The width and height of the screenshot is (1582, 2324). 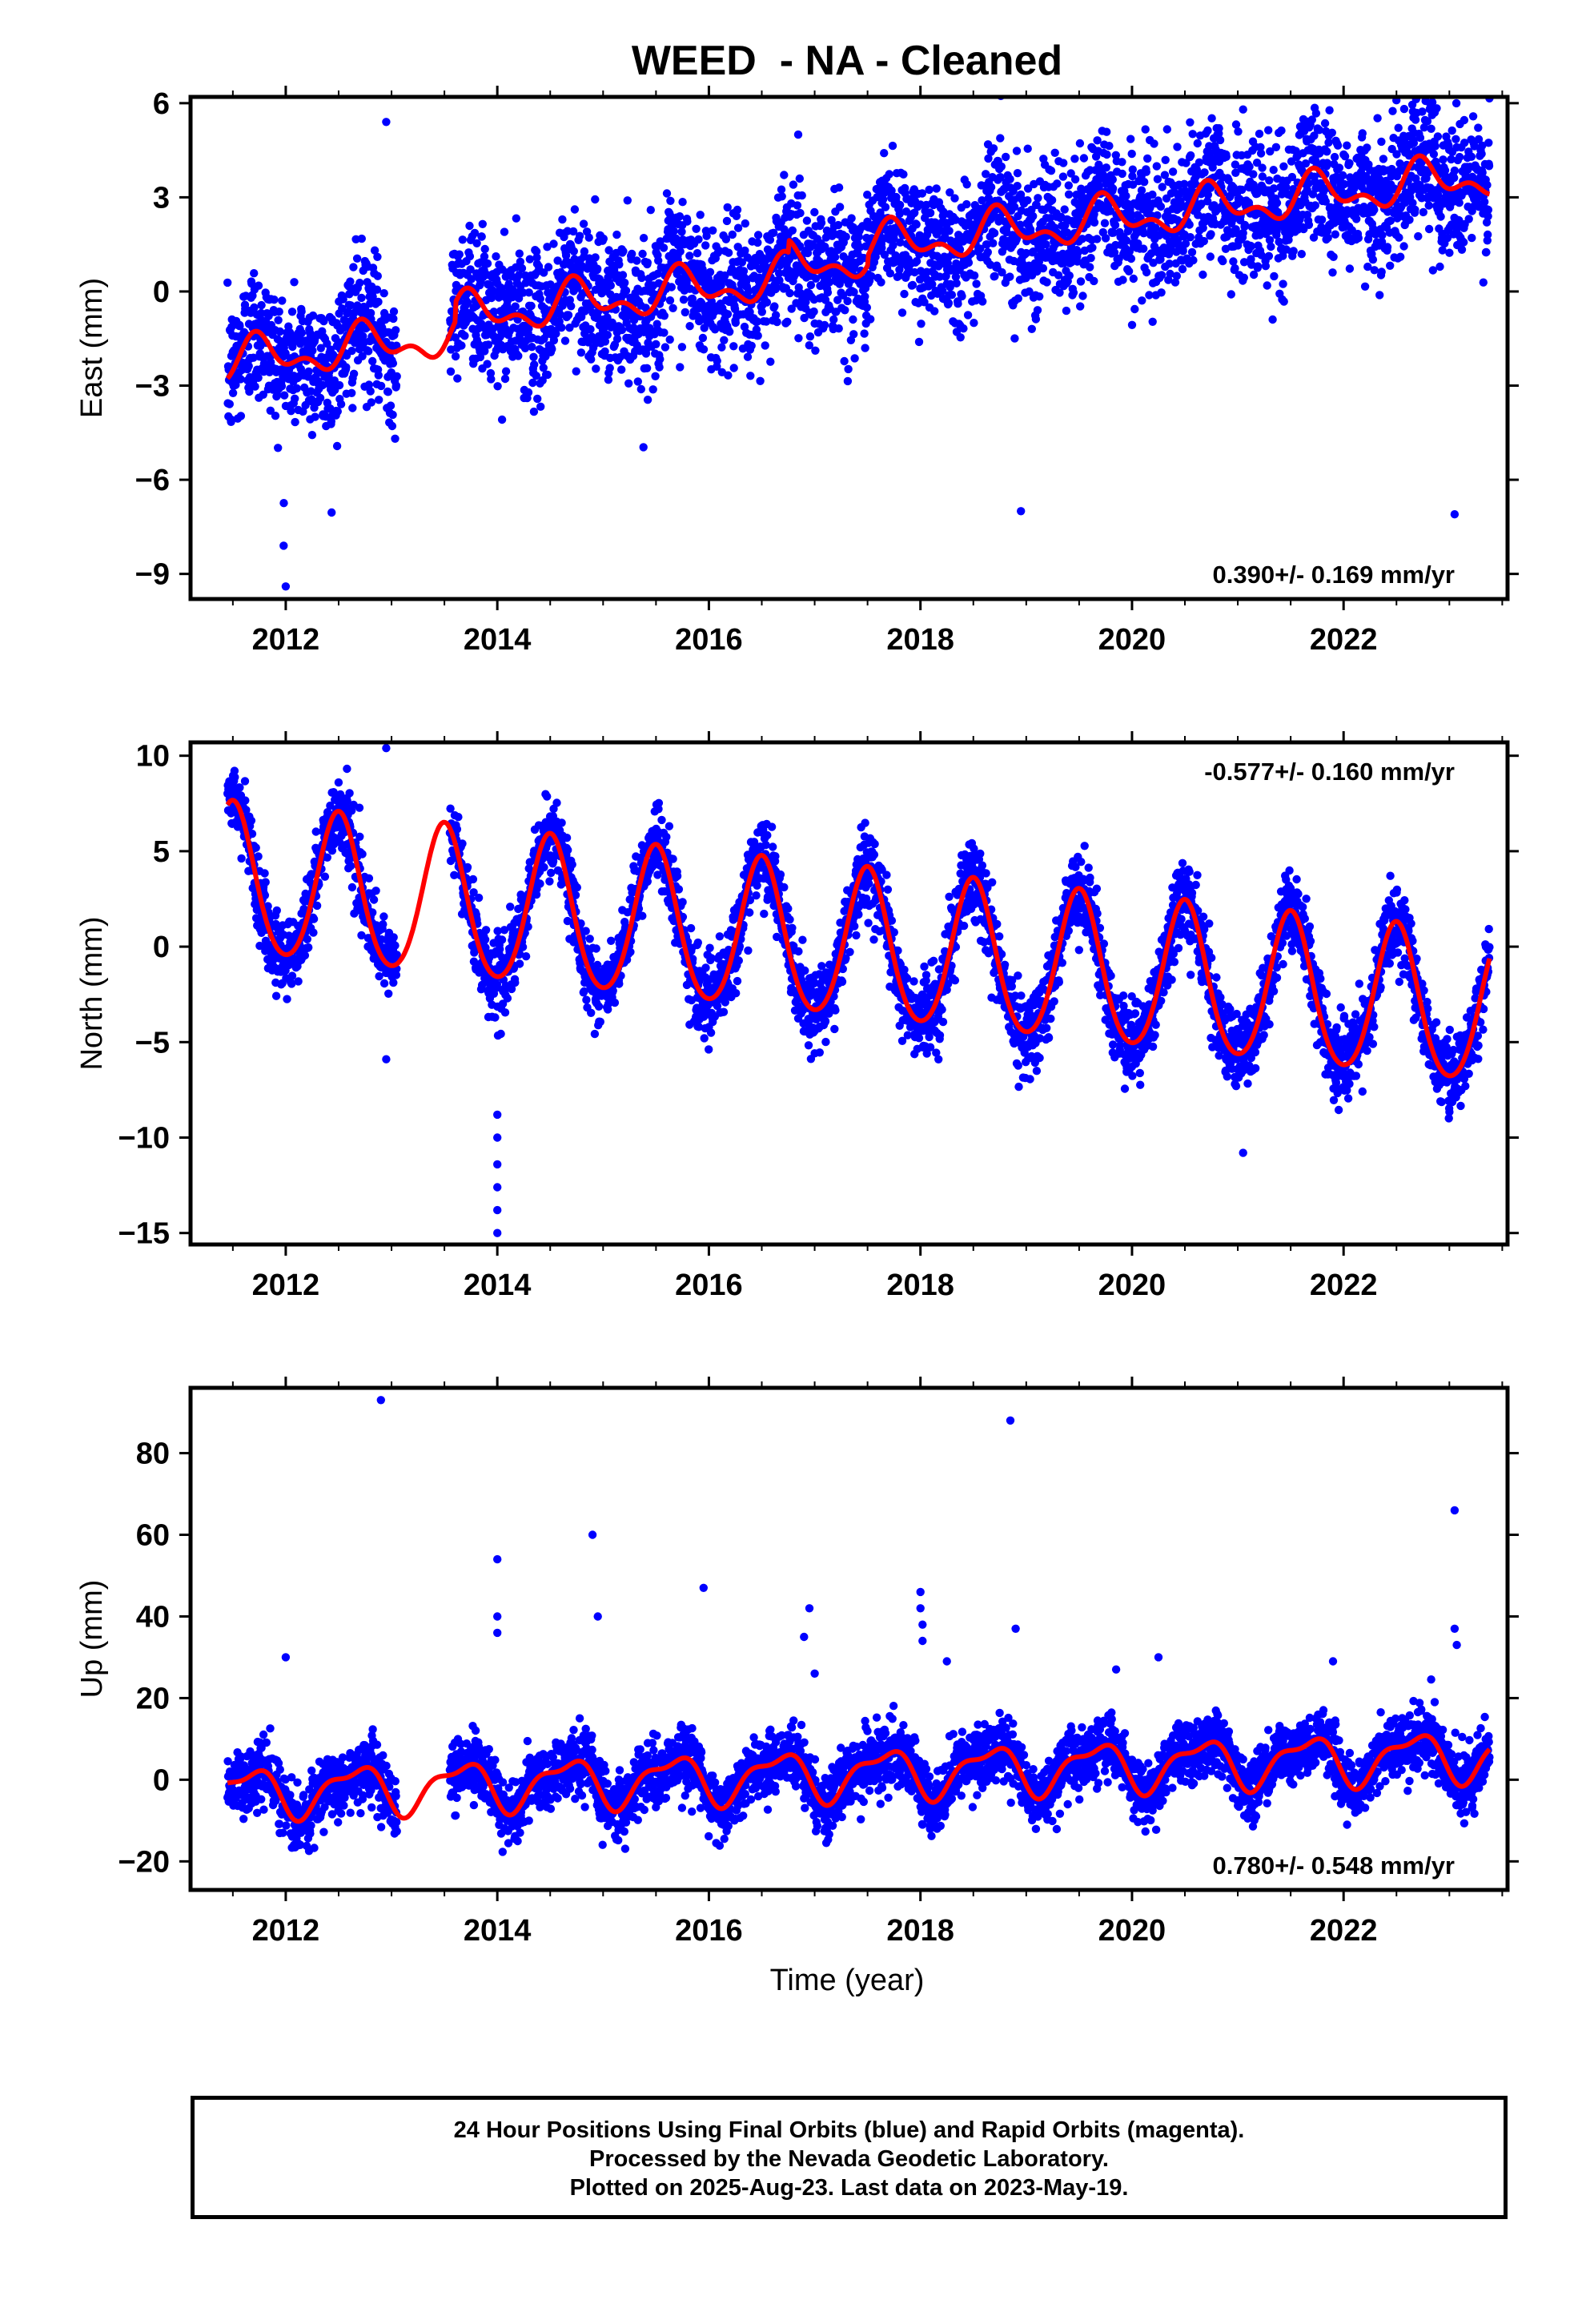 I want to click on model-curve, so click(x=858, y=266).